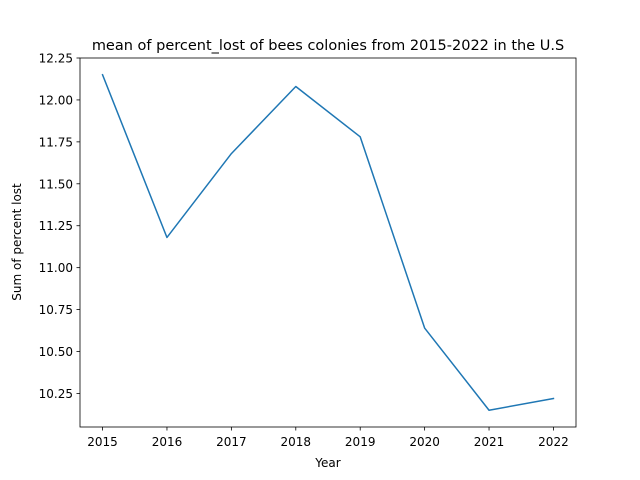 This screenshot has height=480, width=640. What do you see at coordinates (56, 226) in the screenshot?
I see `y-tick-label: 11.25` at bounding box center [56, 226].